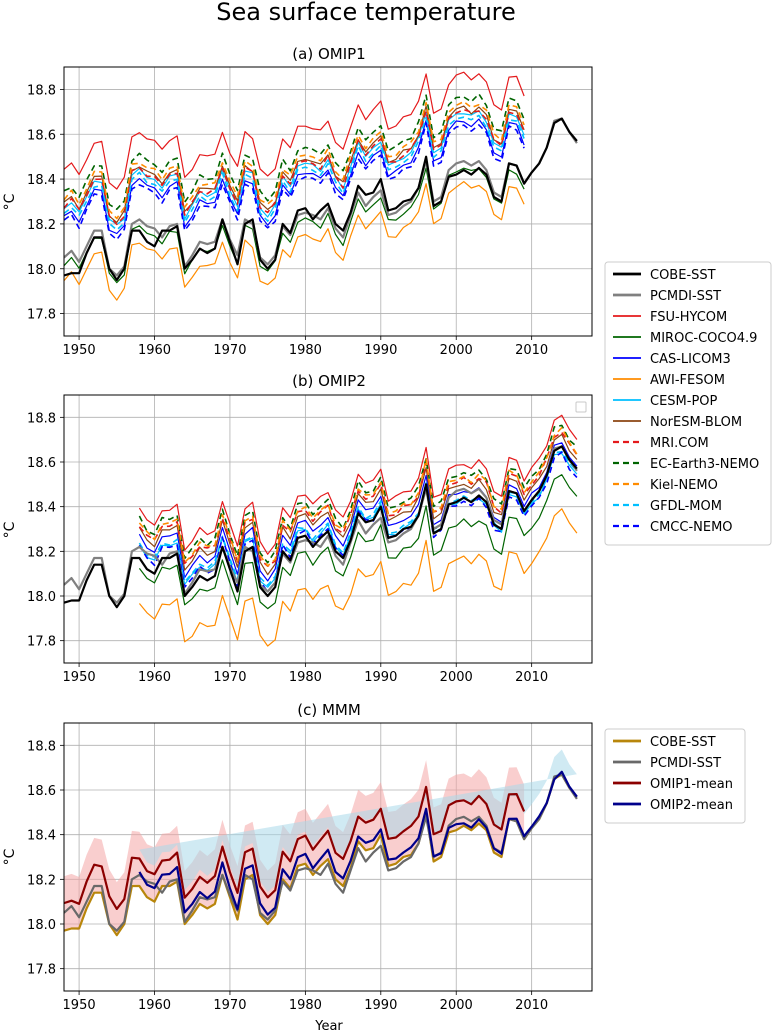 The height and width of the screenshot is (1036, 773). Describe the element at coordinates (328, 54) in the screenshot. I see `panel-title-omip1: (a) OMIP1` at that location.